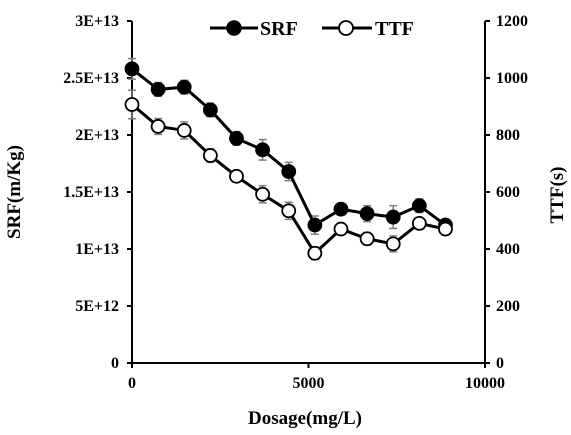 The height and width of the screenshot is (435, 571). Describe the element at coordinates (512, 21) in the screenshot. I see `y-right-tick-label: 1200` at that location.